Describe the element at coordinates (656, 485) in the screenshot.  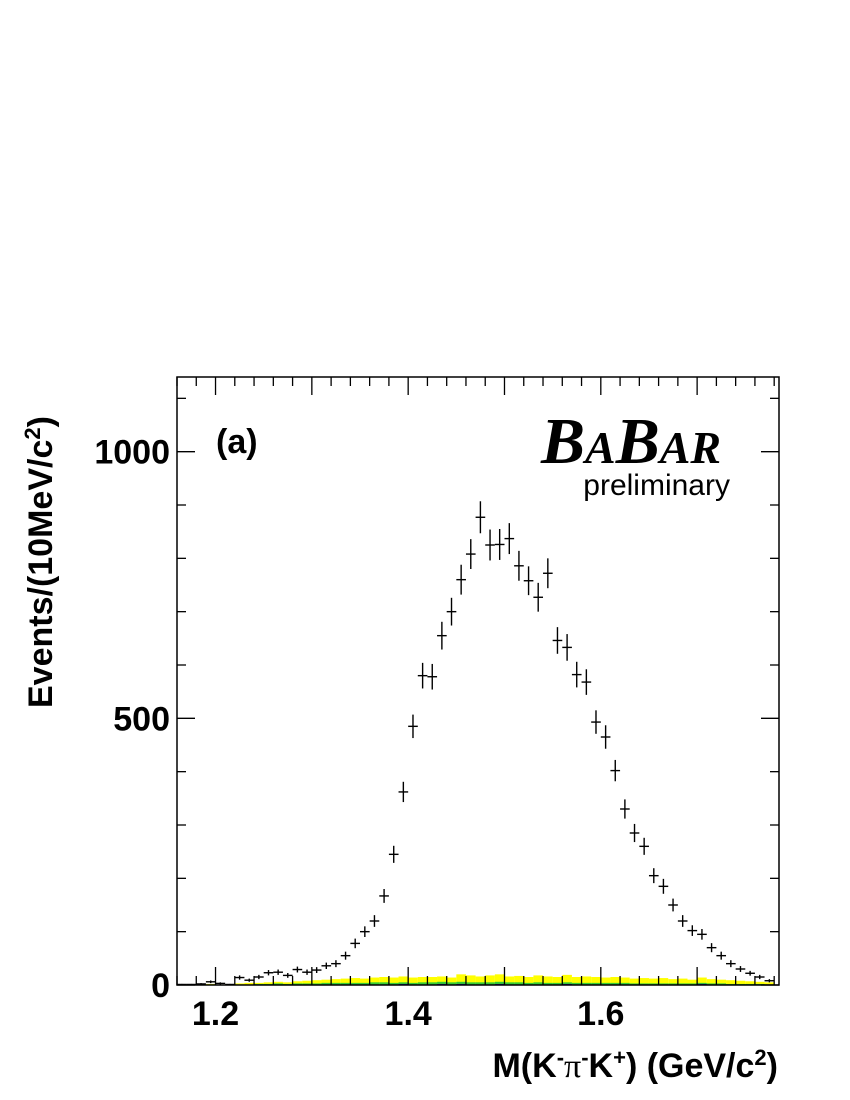
I see `logo-subtitle: preliminary` at that location.